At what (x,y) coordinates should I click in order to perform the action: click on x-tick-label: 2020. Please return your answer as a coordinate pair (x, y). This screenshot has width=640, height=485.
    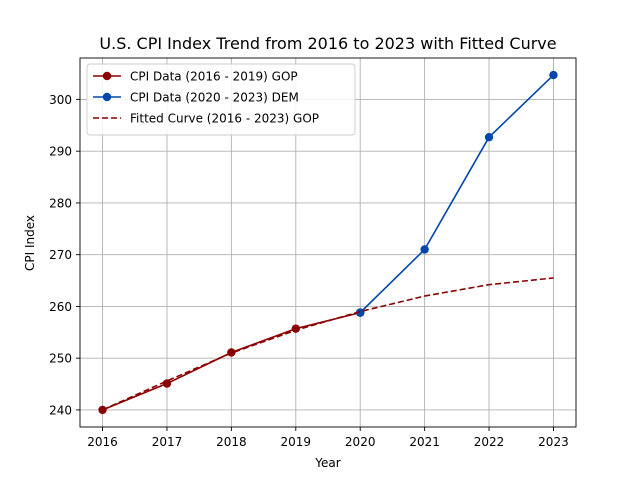
    Looking at the image, I should click on (360, 442).